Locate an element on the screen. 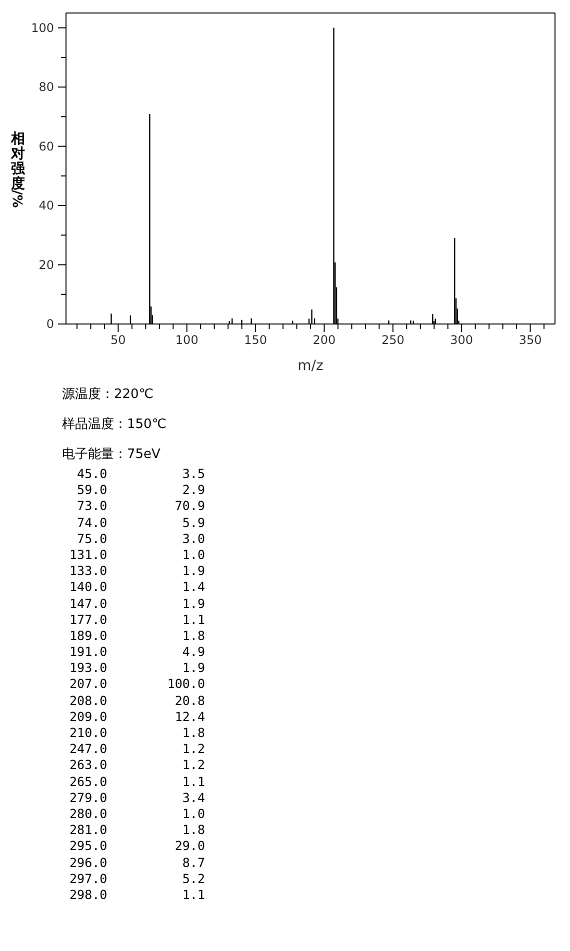  x-tick-label: 50 is located at coordinates (118, 340).